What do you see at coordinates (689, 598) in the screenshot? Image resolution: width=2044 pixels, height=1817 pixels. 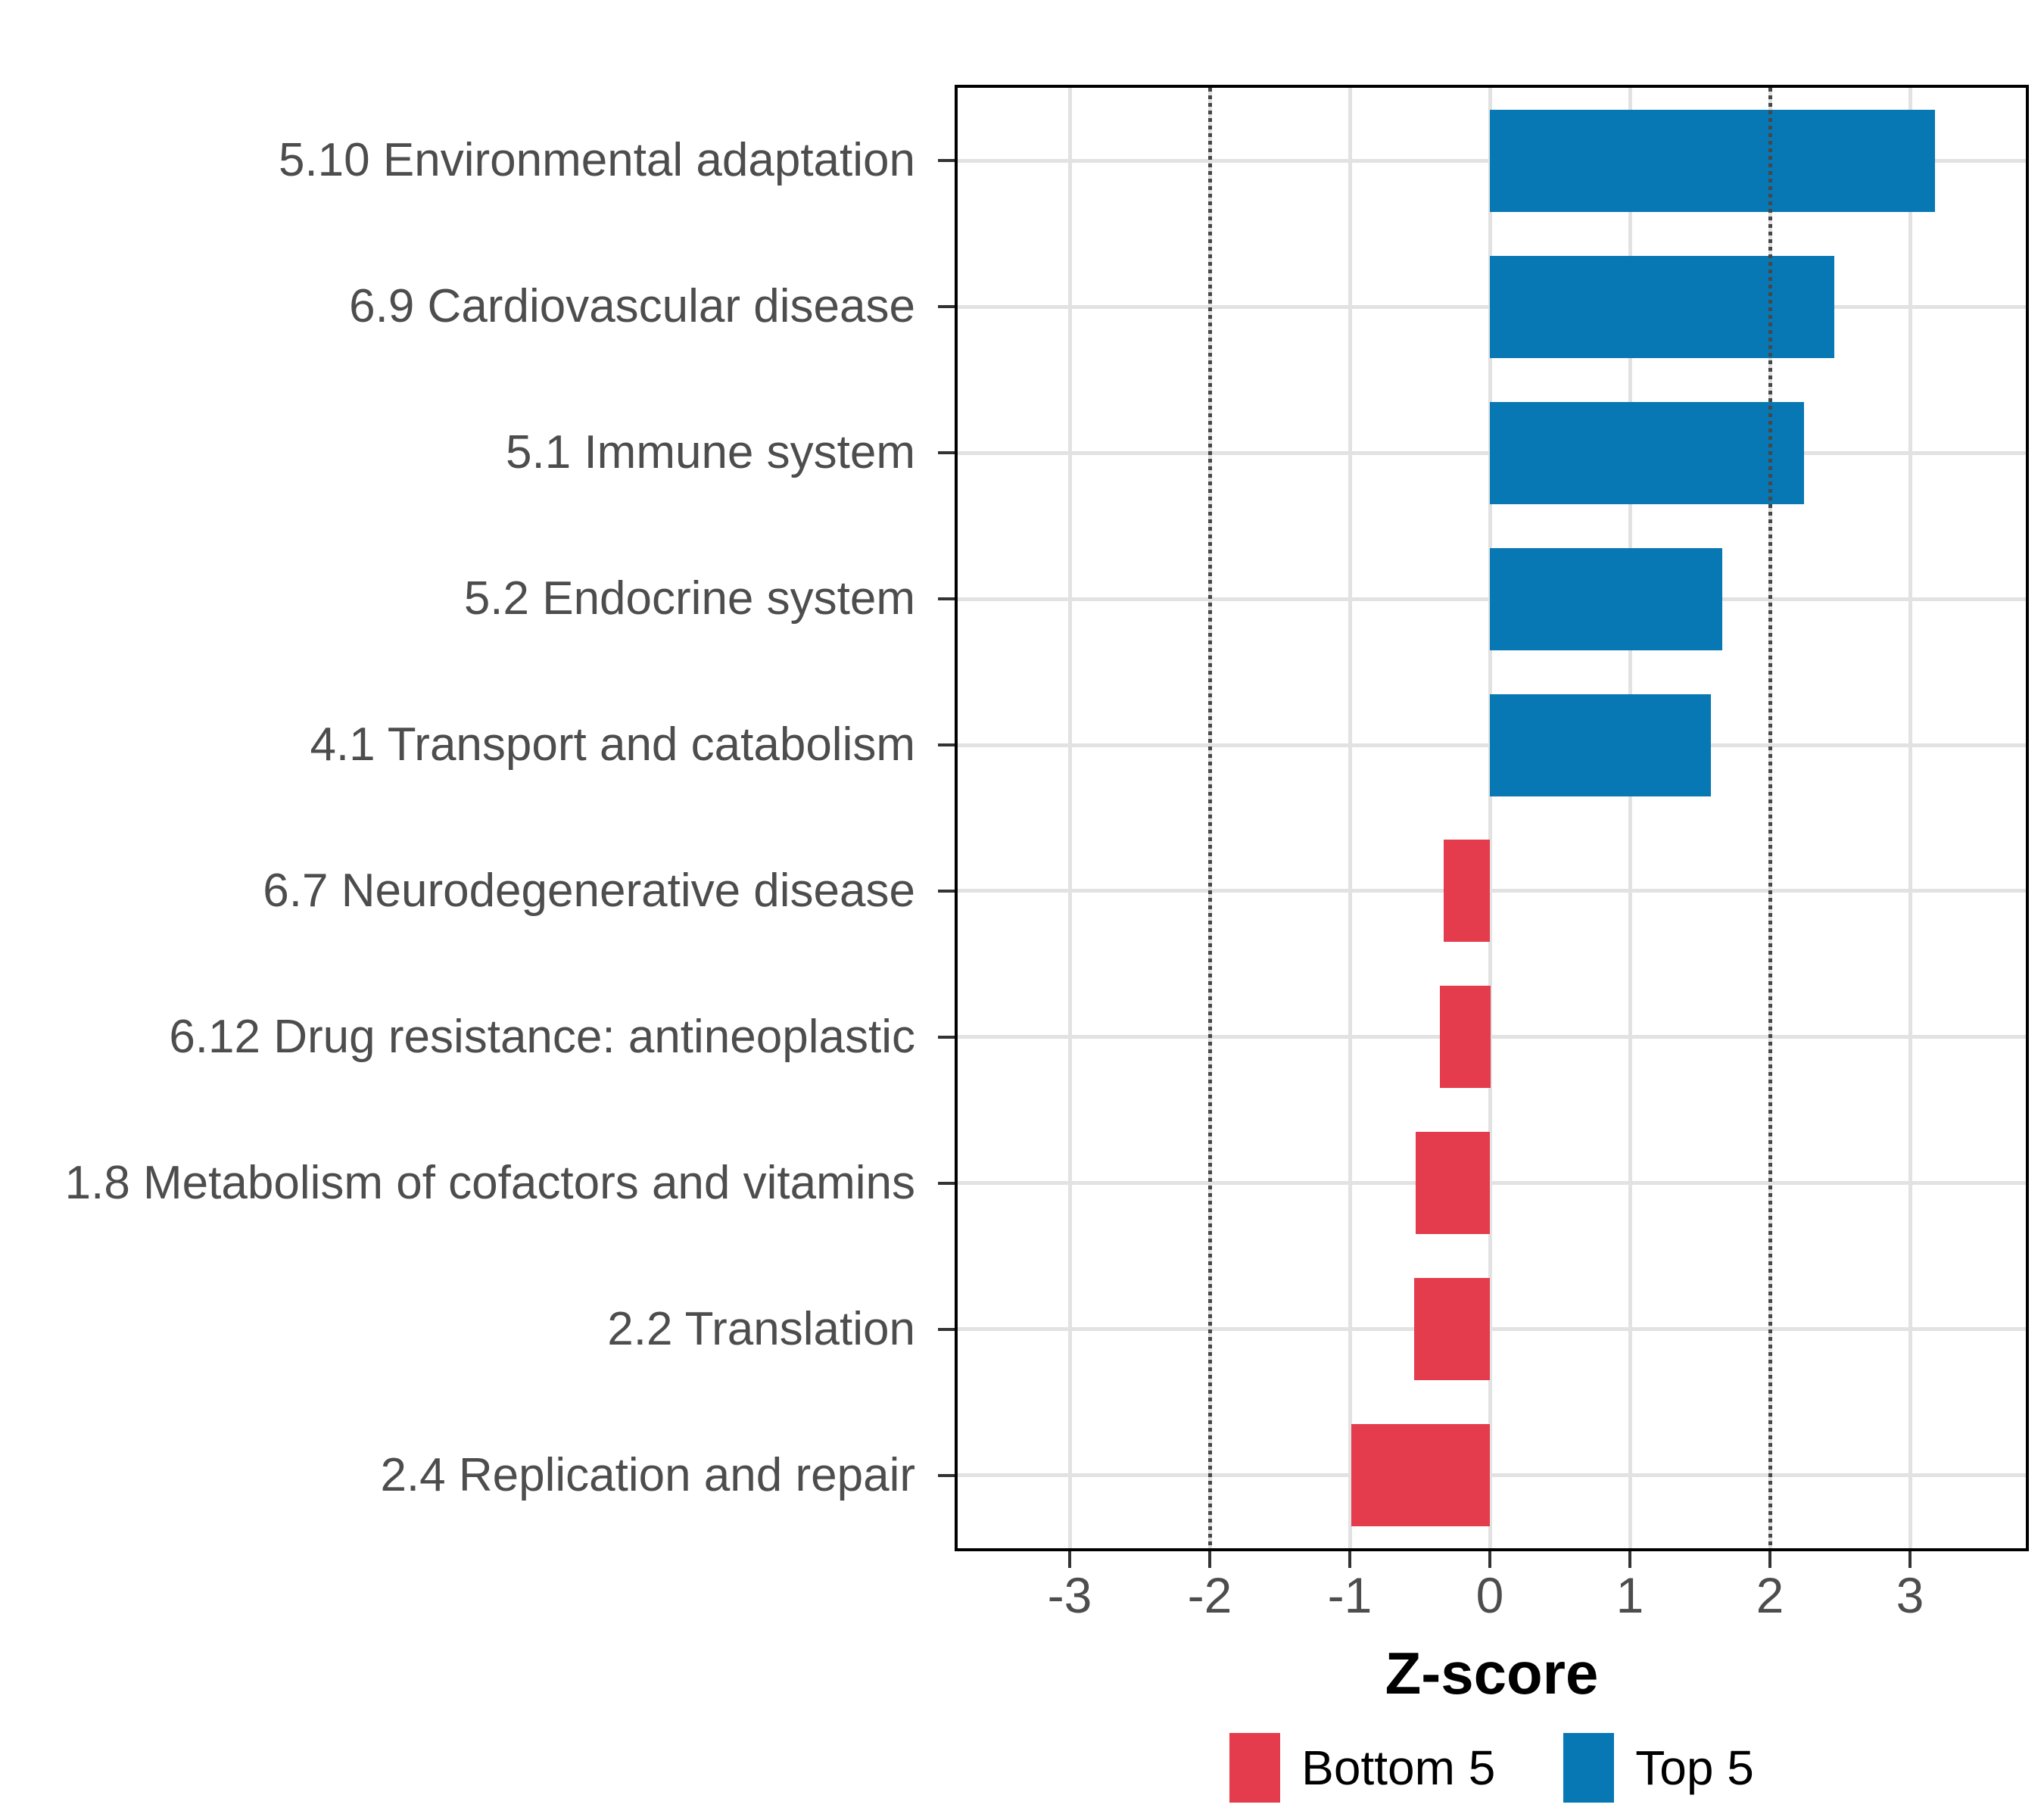 I see `category-label: 5.2 Endocrine system` at bounding box center [689, 598].